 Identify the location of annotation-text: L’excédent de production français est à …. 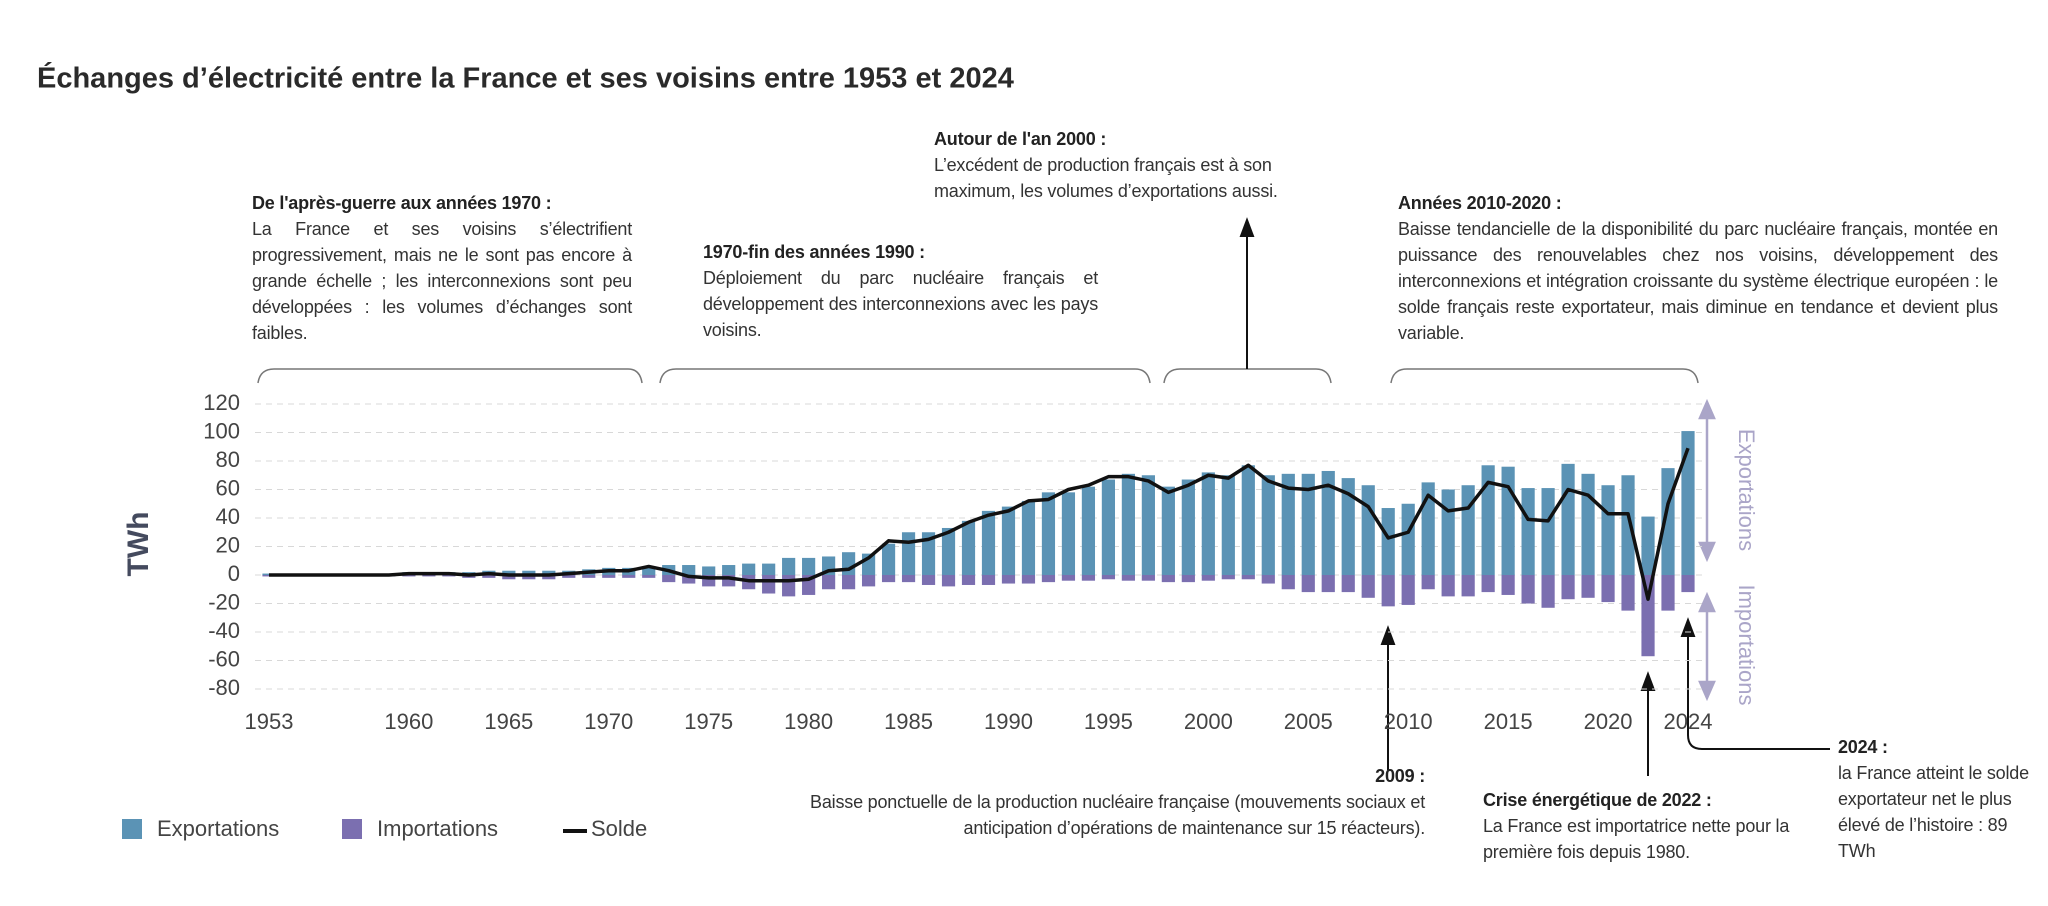
(1106, 178).